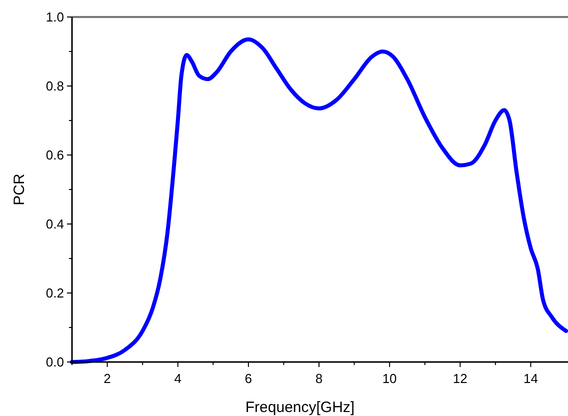  I want to click on x-tick-label: 10, so click(389, 378).